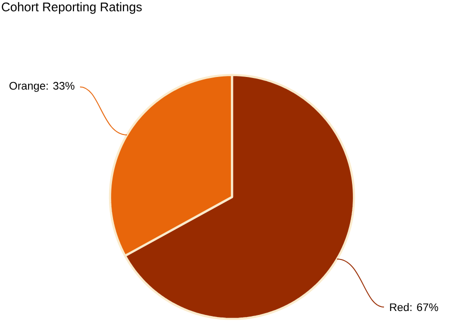 This screenshot has width=474, height=328. What do you see at coordinates (424, 307) in the screenshot?
I see `data-label: : 67%` at bounding box center [424, 307].